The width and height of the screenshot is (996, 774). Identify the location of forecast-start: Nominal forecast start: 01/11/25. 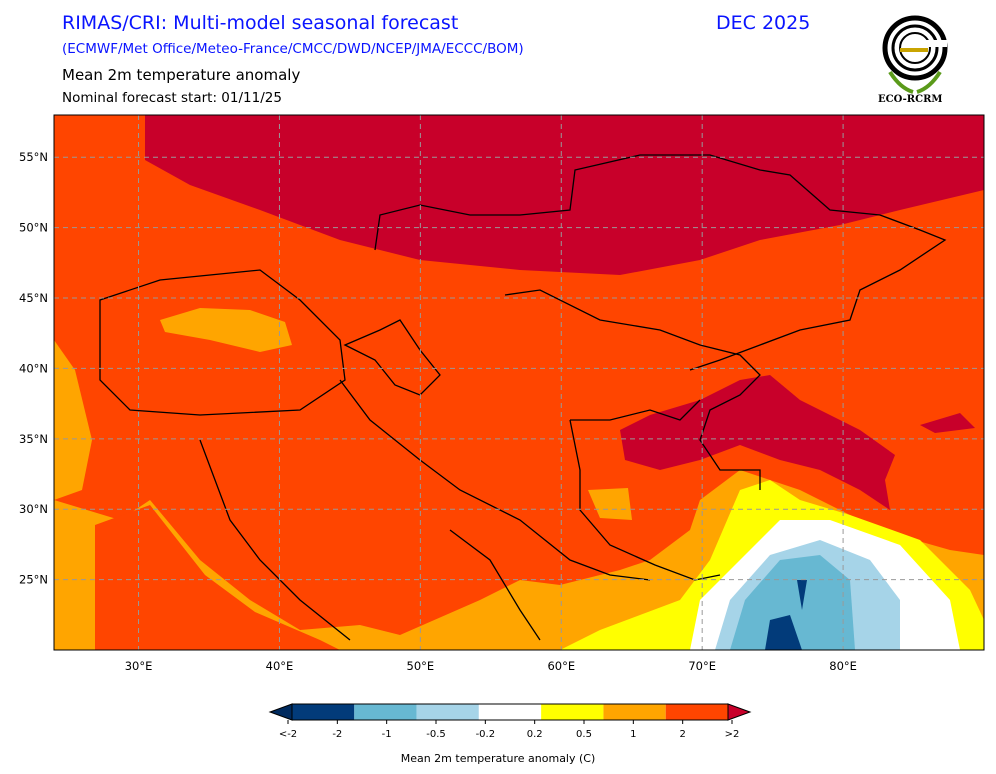
(172, 98).